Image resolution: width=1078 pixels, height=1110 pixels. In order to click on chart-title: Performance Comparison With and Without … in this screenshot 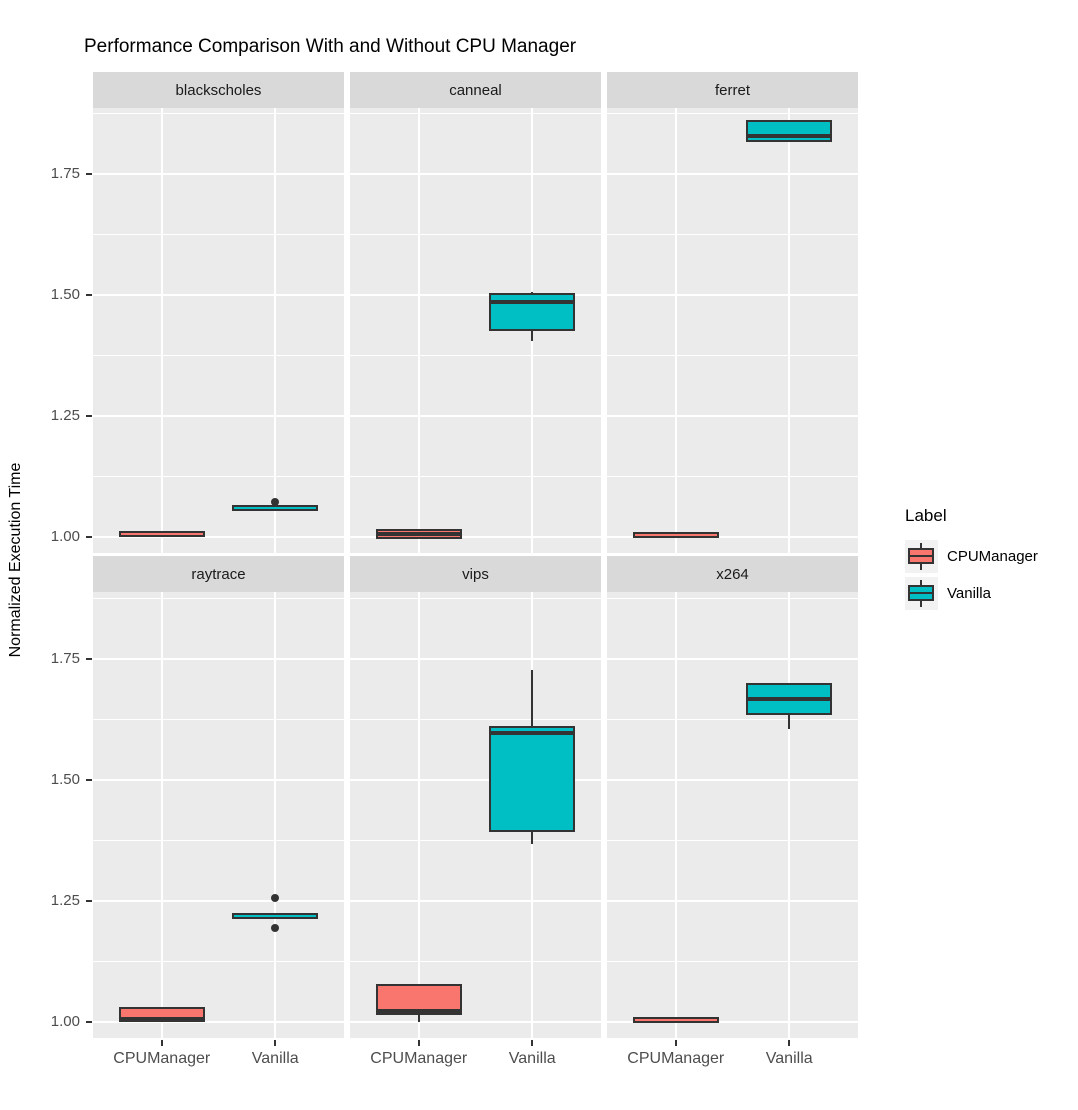, I will do `click(330, 46)`.